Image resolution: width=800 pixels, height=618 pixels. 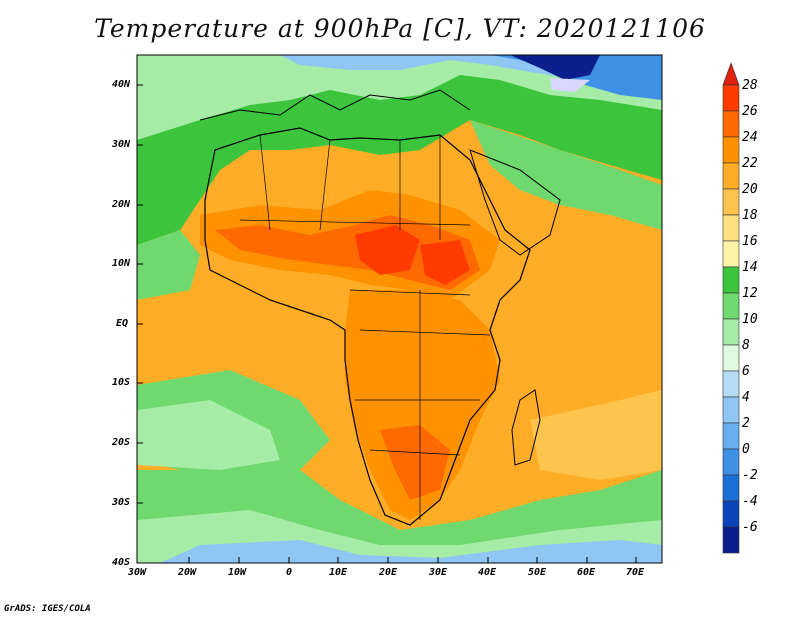 What do you see at coordinates (746, 423) in the screenshot?
I see `colorbar-label: 2` at bounding box center [746, 423].